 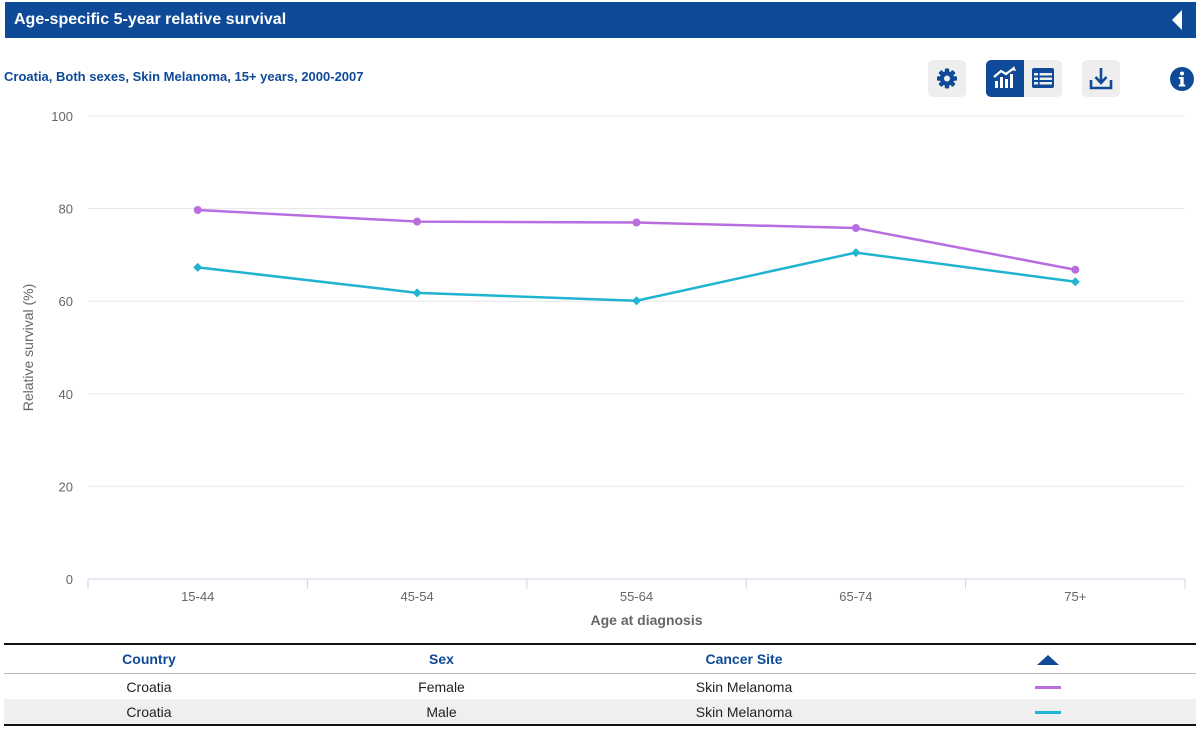 I want to click on gear-icon, so click(x=947, y=78).